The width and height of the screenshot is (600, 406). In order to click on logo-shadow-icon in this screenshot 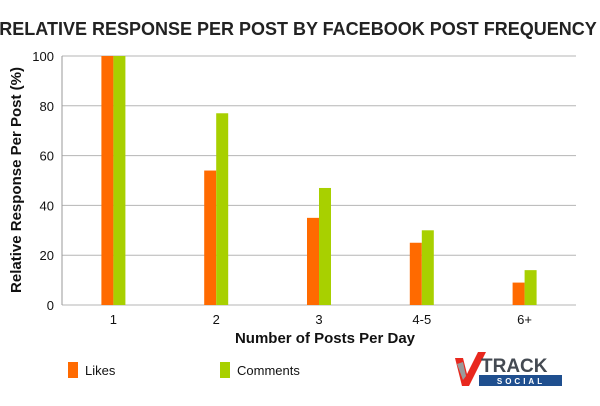, I will do `click(461, 371)`.